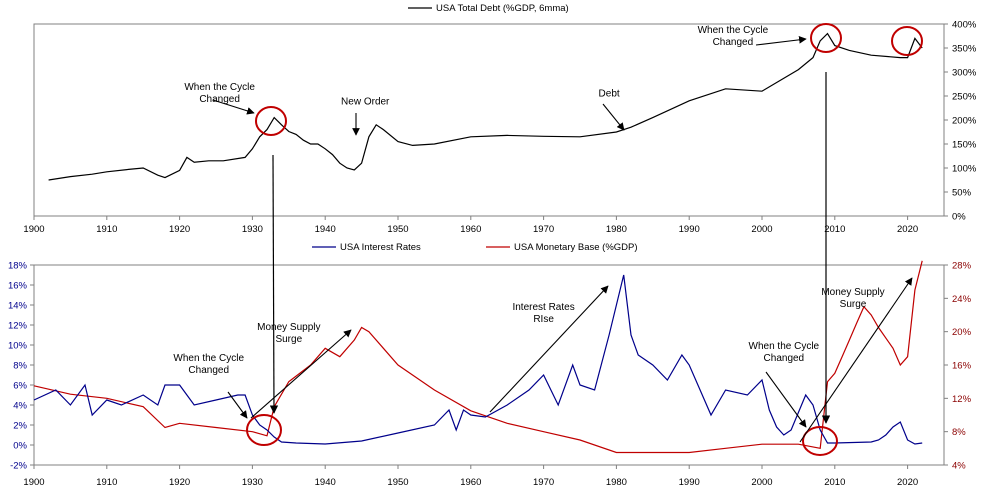 This screenshot has width=990, height=493. What do you see at coordinates (543, 313) in the screenshot?
I see `bottom-annotation-label: Interest Rates RIse` at bounding box center [543, 313].